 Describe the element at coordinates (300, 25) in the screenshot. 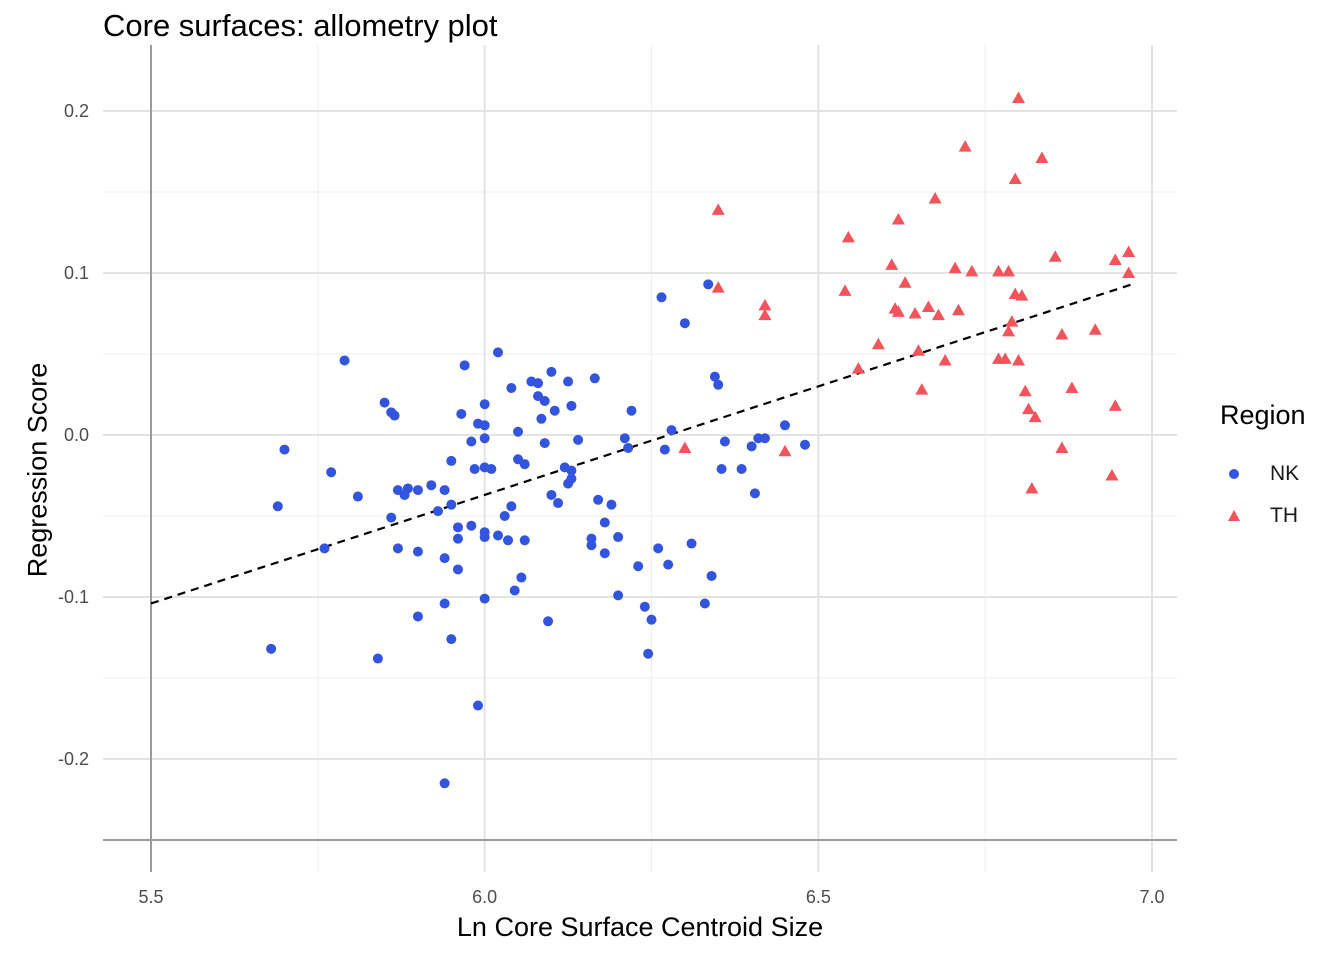

I see `chart-title: Core surfaces: allometry plot` at that location.